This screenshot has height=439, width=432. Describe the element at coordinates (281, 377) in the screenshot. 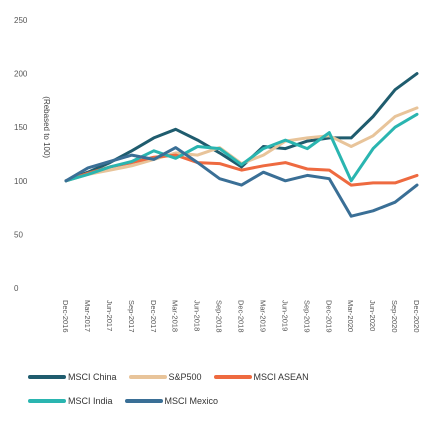

I see `legend-label: MSCI ASEAN` at that location.